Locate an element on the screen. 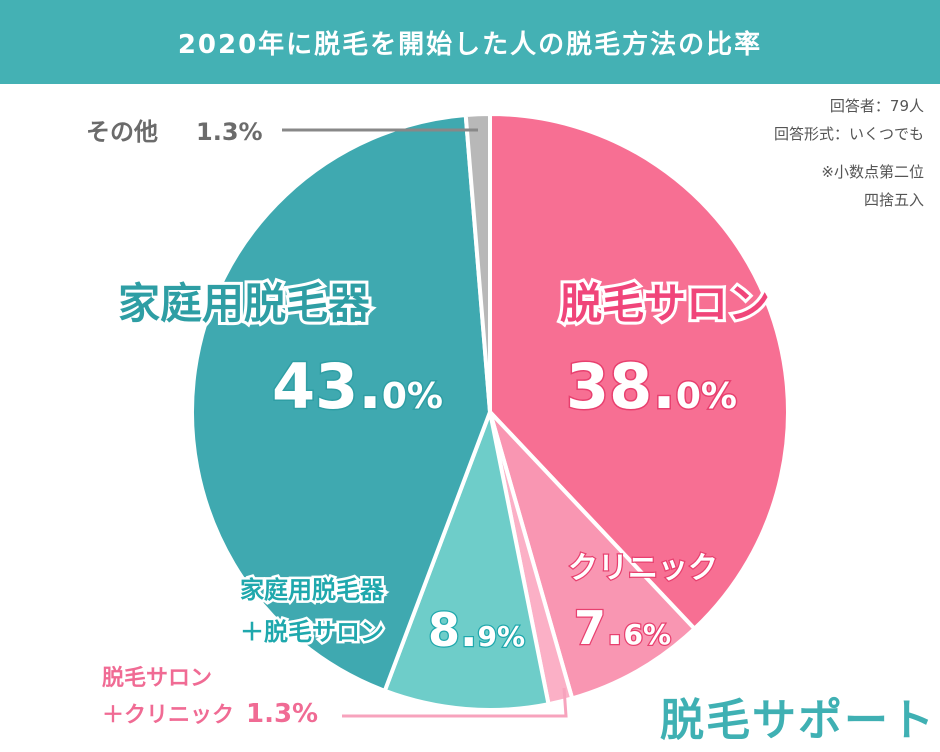  slice-home-salon is located at coordinates (466, 561).